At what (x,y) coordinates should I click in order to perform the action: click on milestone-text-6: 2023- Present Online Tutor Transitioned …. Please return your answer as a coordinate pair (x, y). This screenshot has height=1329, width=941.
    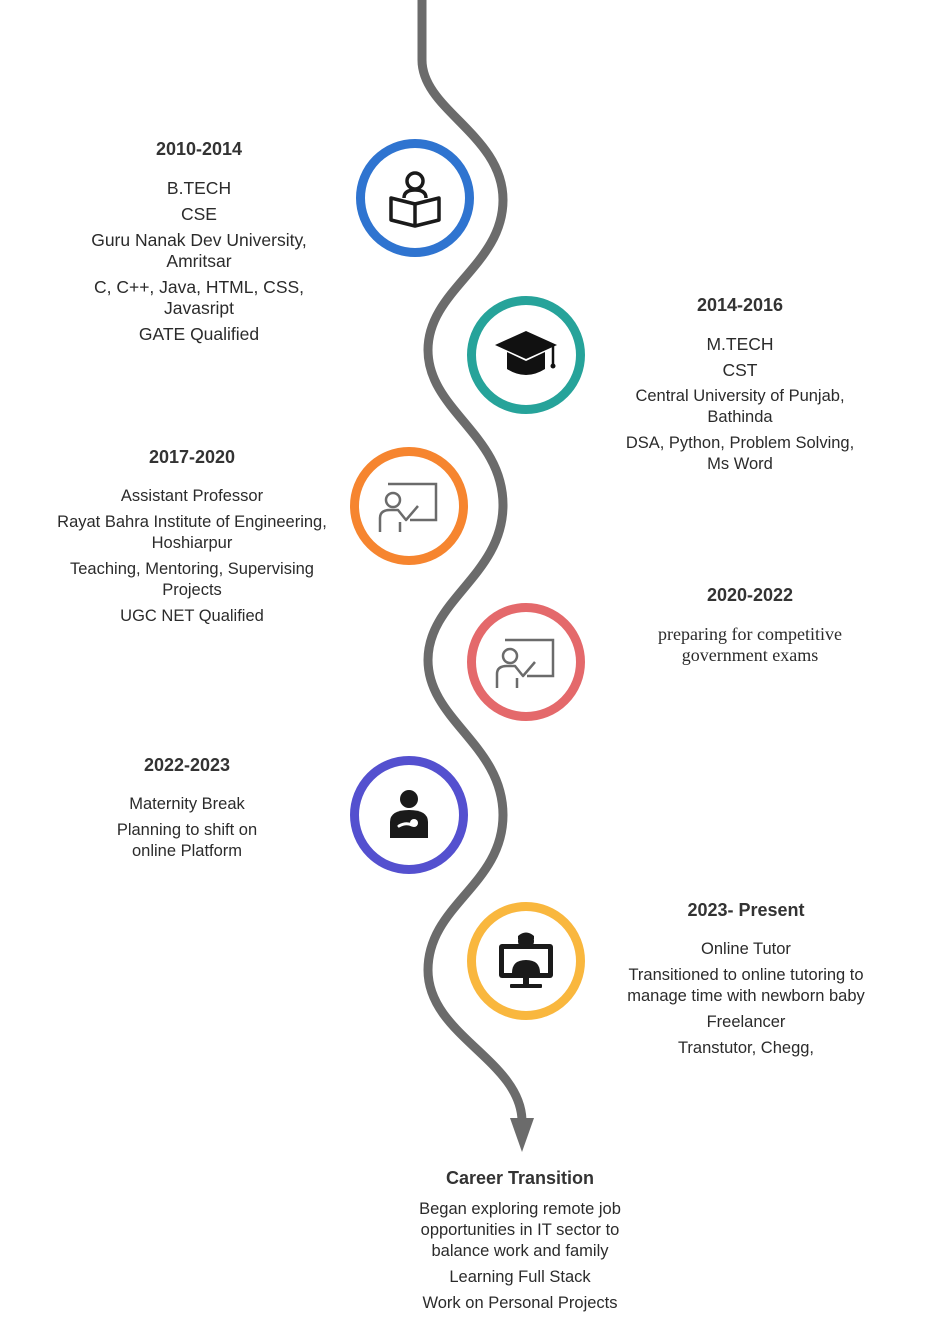
    Looking at the image, I should click on (746, 982).